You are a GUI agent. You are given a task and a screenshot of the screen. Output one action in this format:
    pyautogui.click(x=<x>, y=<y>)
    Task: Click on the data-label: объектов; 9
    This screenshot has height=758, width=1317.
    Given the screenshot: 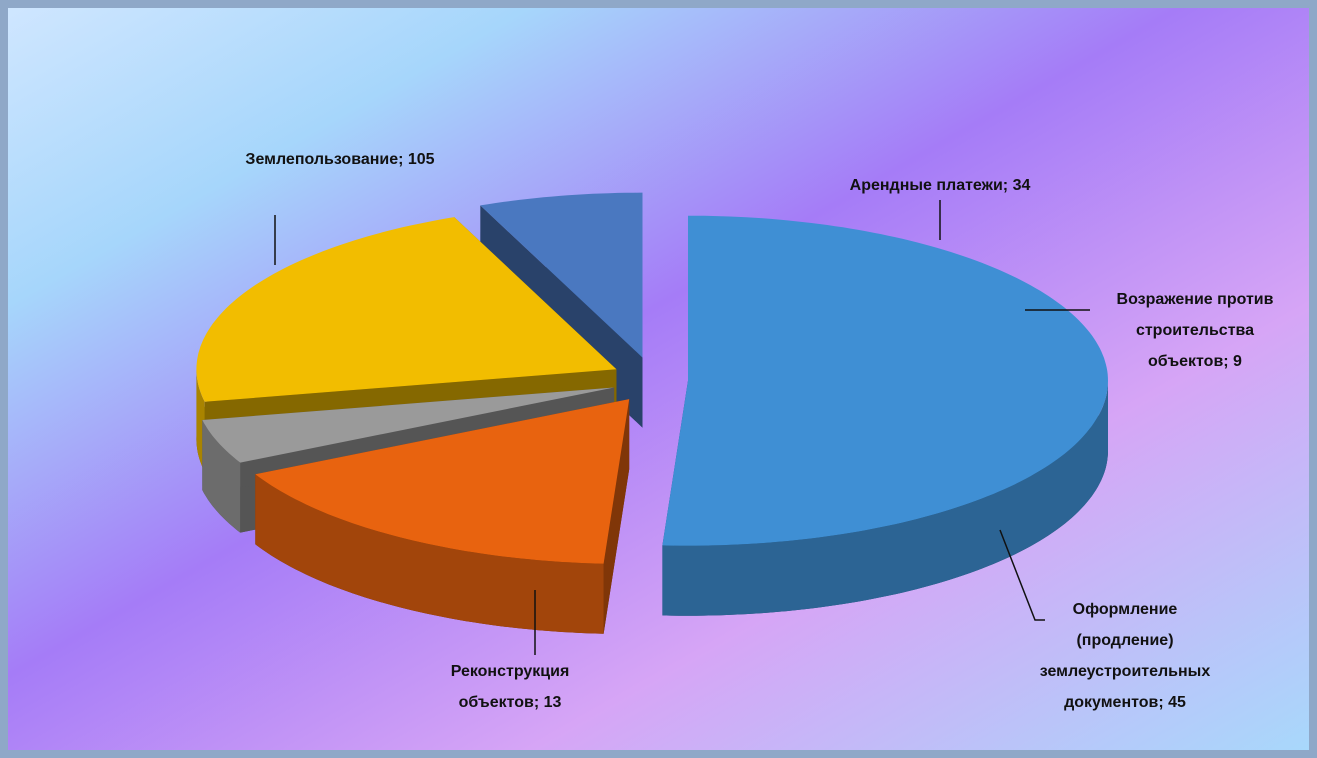 What is the action you would take?
    pyautogui.click(x=1195, y=361)
    